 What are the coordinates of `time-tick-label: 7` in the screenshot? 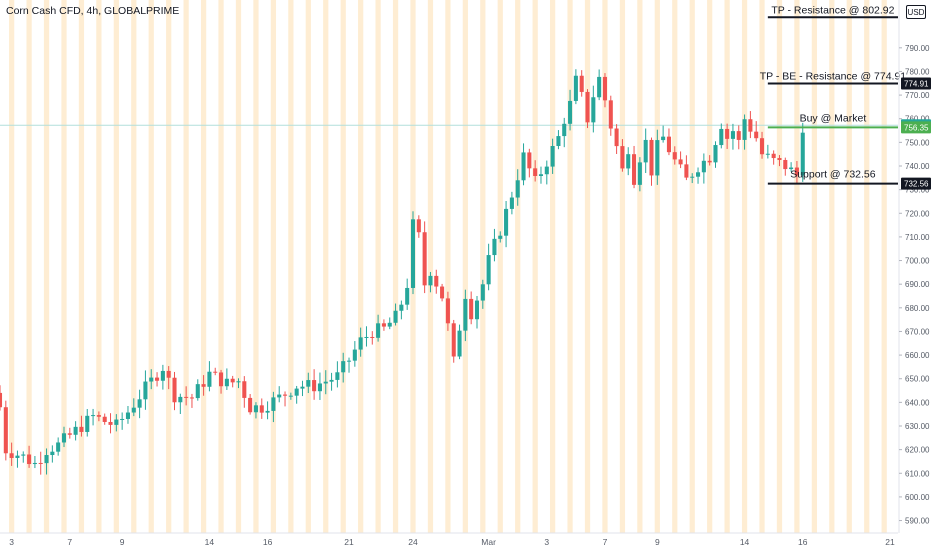 It's located at (605, 542).